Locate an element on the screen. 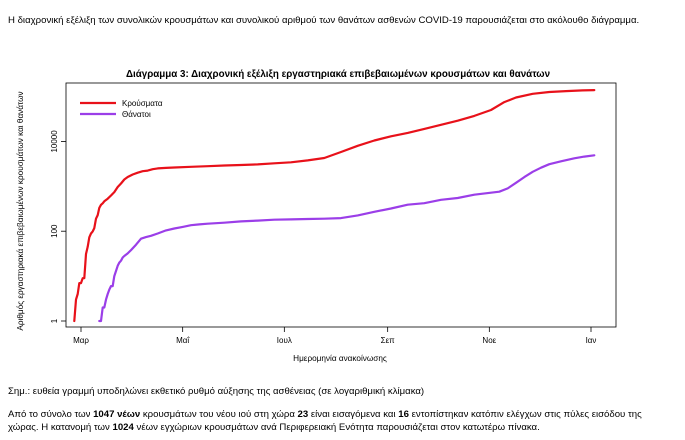 Image resolution: width=685 pixels, height=440 pixels. legend-label-cases: Κρούσματα is located at coordinates (142, 103).